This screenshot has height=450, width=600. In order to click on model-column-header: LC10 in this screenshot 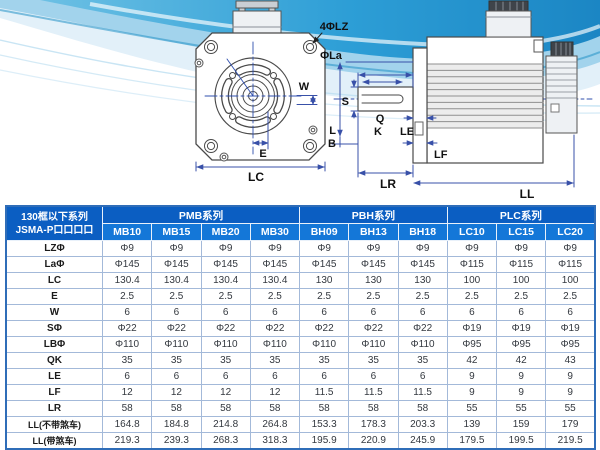, I will do `click(472, 232)`.